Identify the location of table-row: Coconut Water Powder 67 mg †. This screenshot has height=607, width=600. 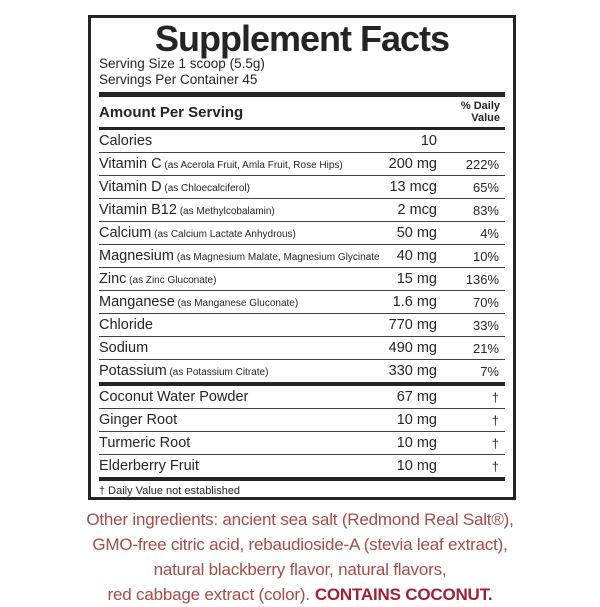
(302, 397).